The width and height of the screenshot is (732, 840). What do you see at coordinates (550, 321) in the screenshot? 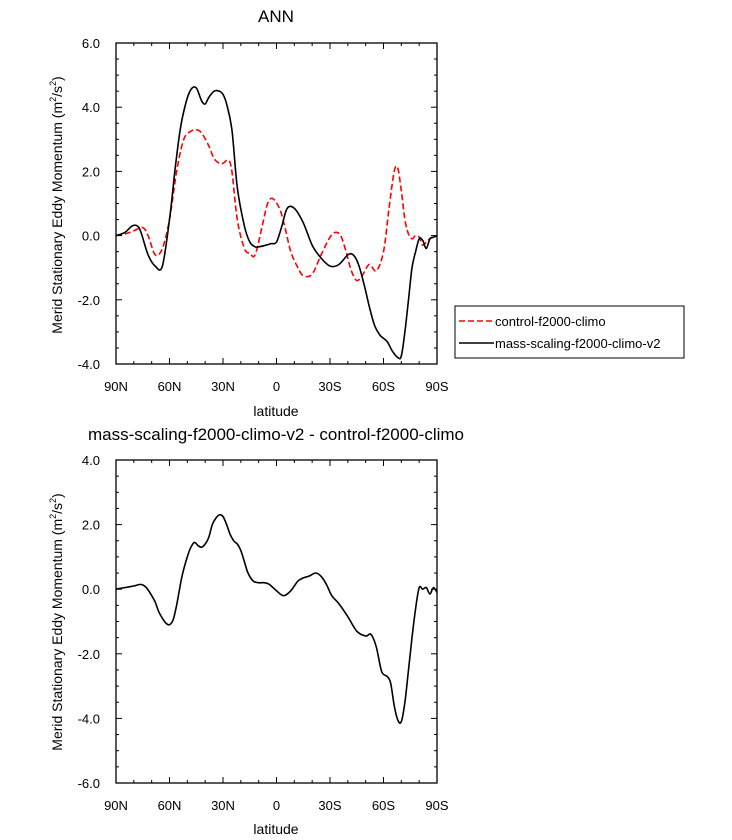
I see `legend-label-control: control-f2000-climo` at bounding box center [550, 321].